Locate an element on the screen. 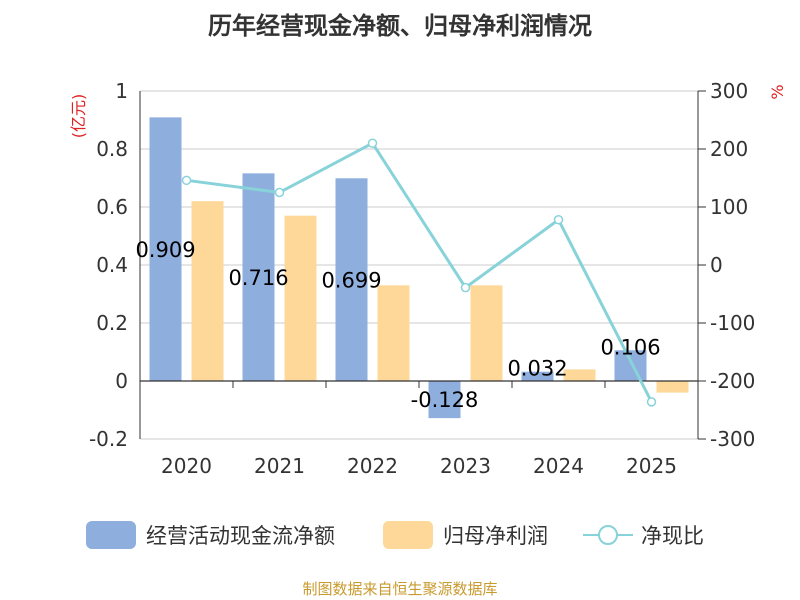 The image size is (800, 600). y-right-tick-label: 200 is located at coordinates (729, 149).